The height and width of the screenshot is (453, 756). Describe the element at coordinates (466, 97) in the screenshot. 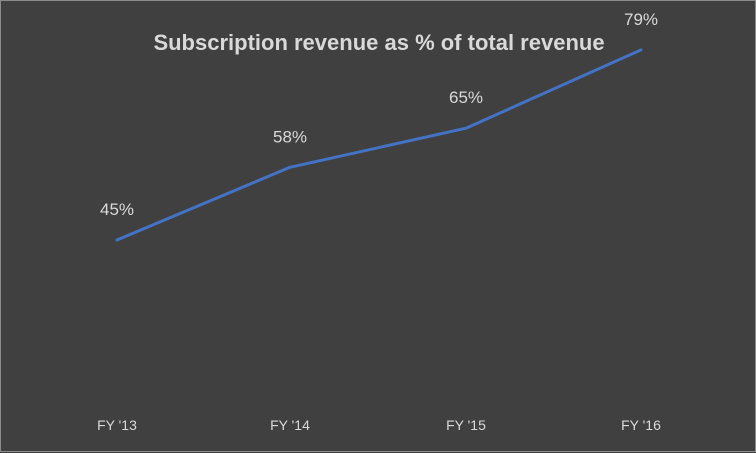

I see `data-label: 65%` at that location.